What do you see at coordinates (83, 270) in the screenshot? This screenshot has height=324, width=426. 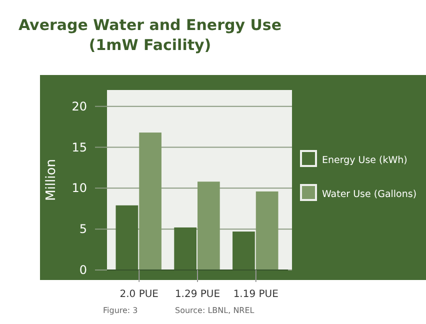 I see `y-tick-label: 0` at bounding box center [83, 270].